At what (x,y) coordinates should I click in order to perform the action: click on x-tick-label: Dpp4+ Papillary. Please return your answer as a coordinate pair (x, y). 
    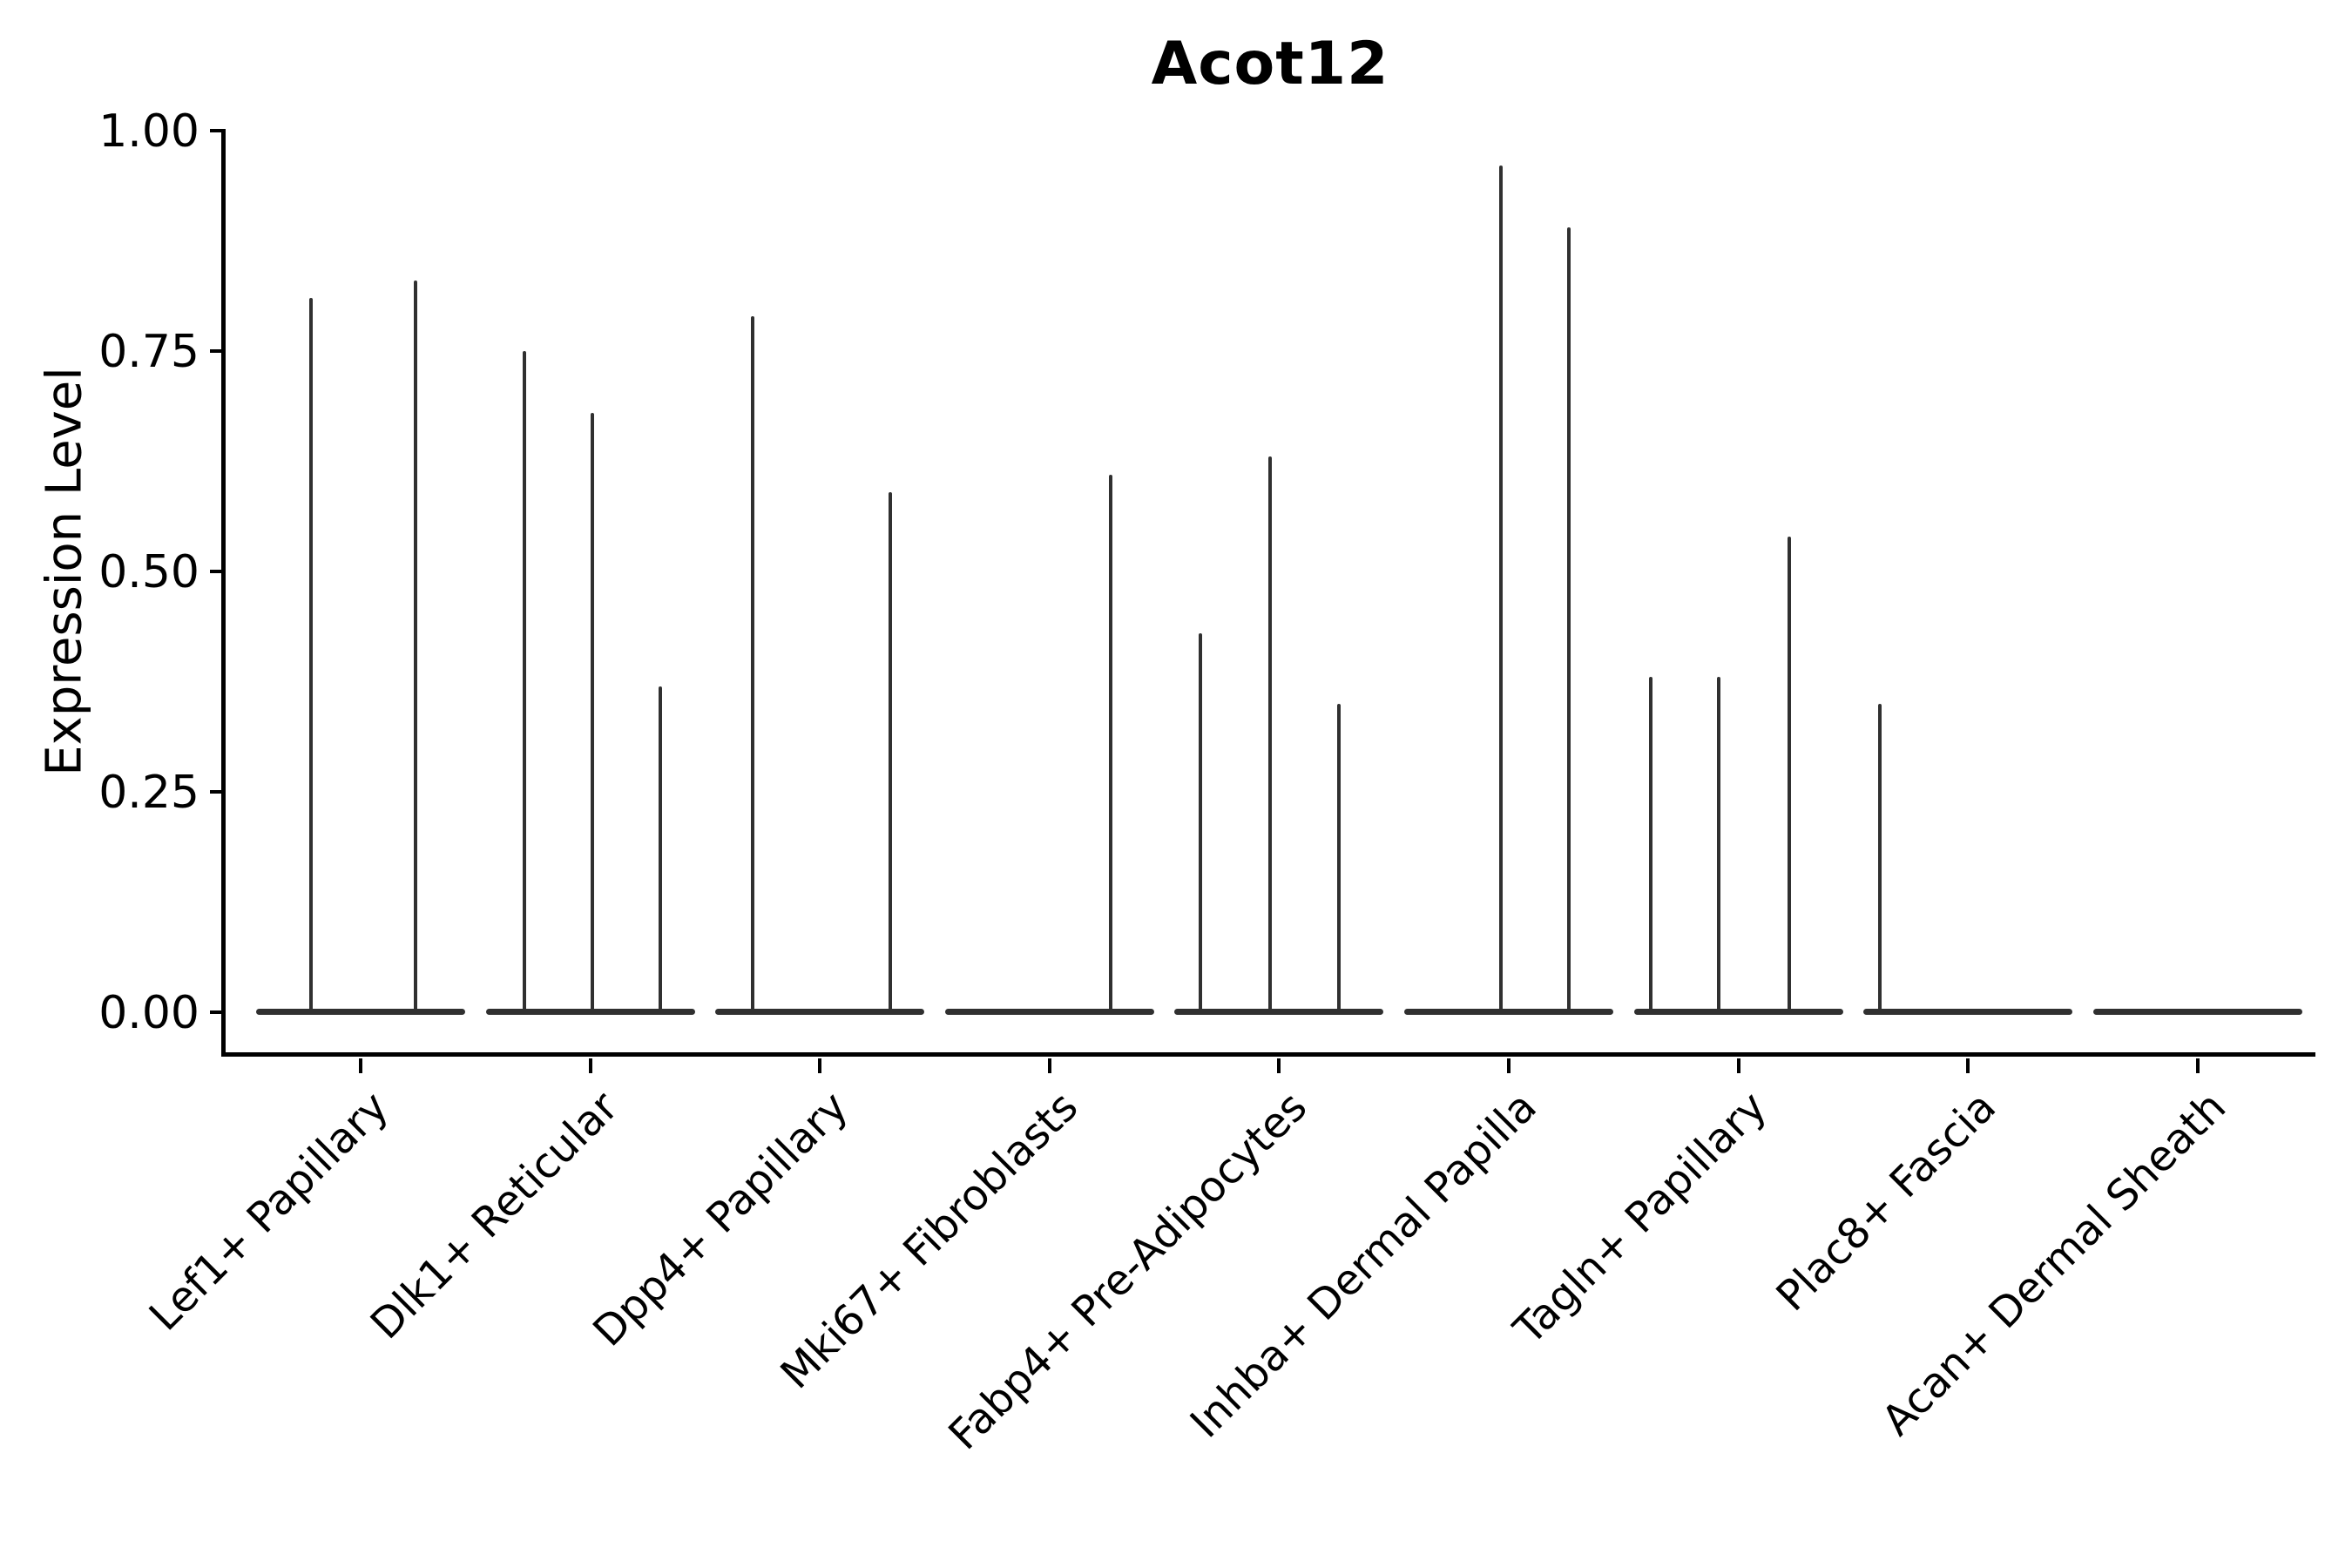
    Looking at the image, I should click on (721, 1219).